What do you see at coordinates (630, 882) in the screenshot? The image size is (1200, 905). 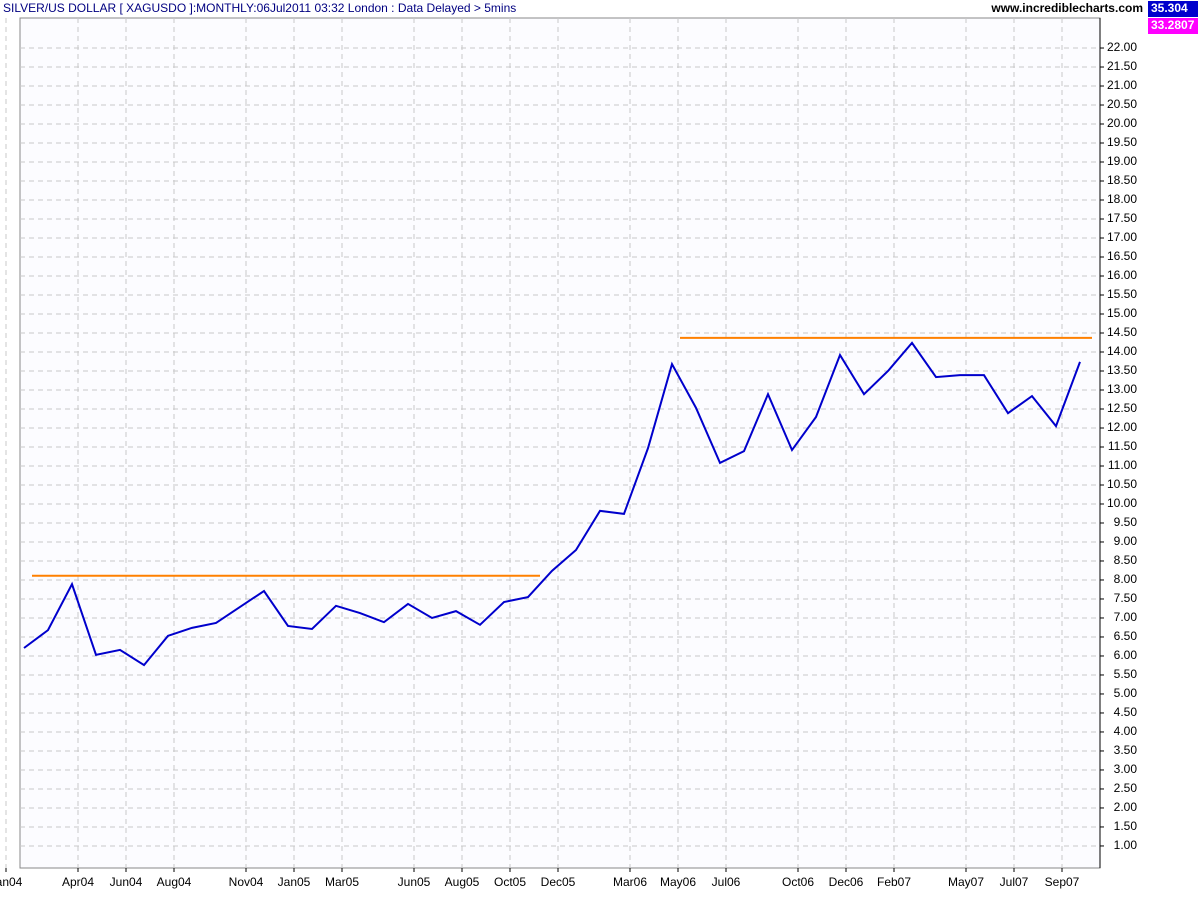 I see `x-tick-label: Mar06` at bounding box center [630, 882].